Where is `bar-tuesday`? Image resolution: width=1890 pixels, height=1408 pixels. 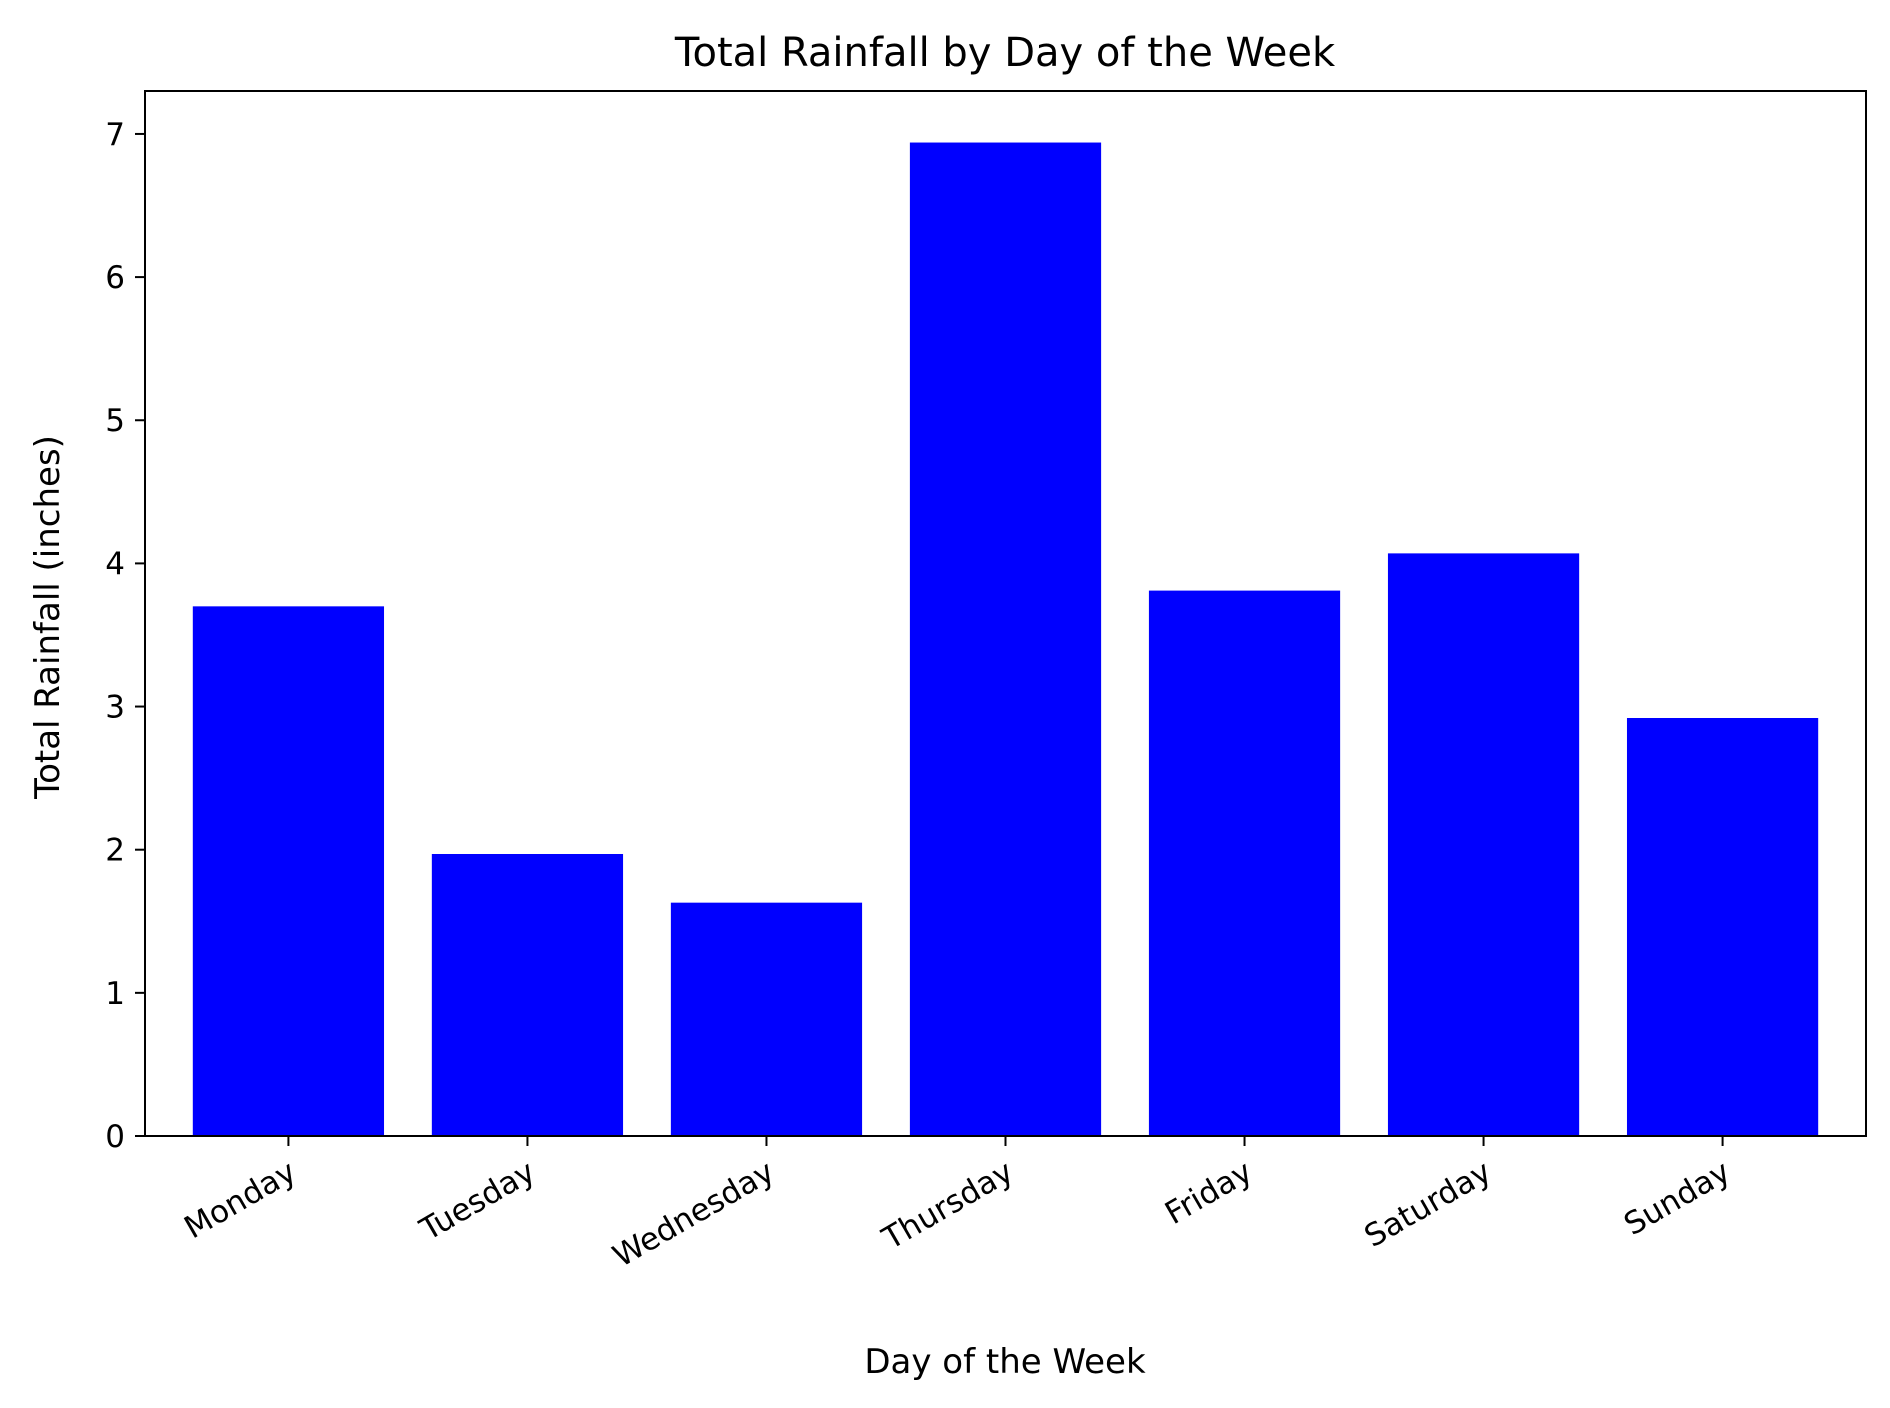 bar-tuesday is located at coordinates (527, 994).